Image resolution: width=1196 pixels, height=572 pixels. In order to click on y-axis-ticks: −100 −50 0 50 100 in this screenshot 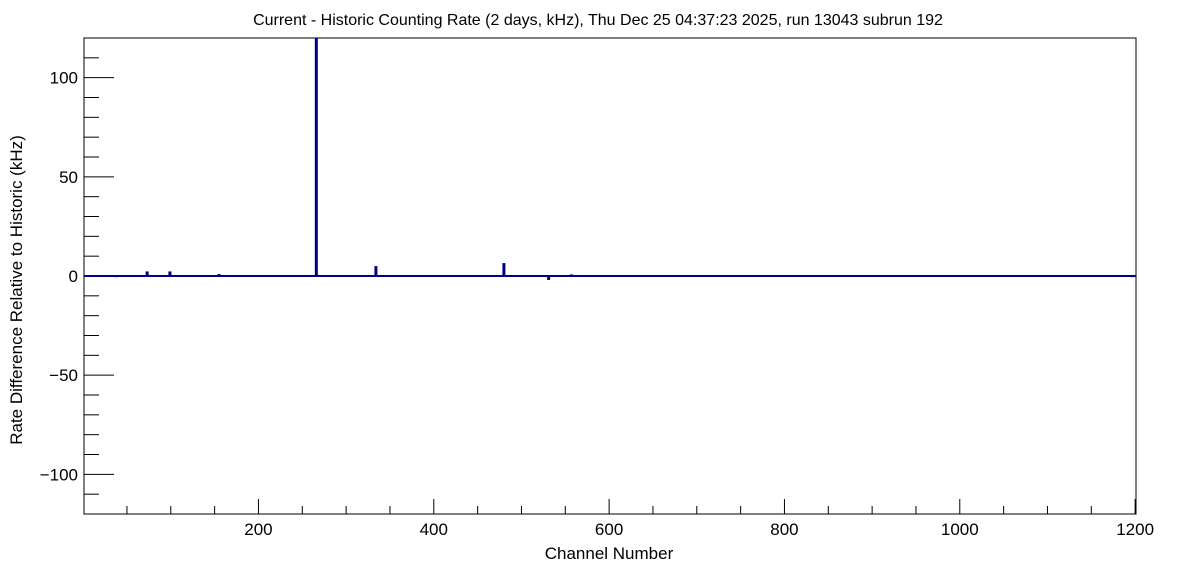, I will do `click(77, 276)`.